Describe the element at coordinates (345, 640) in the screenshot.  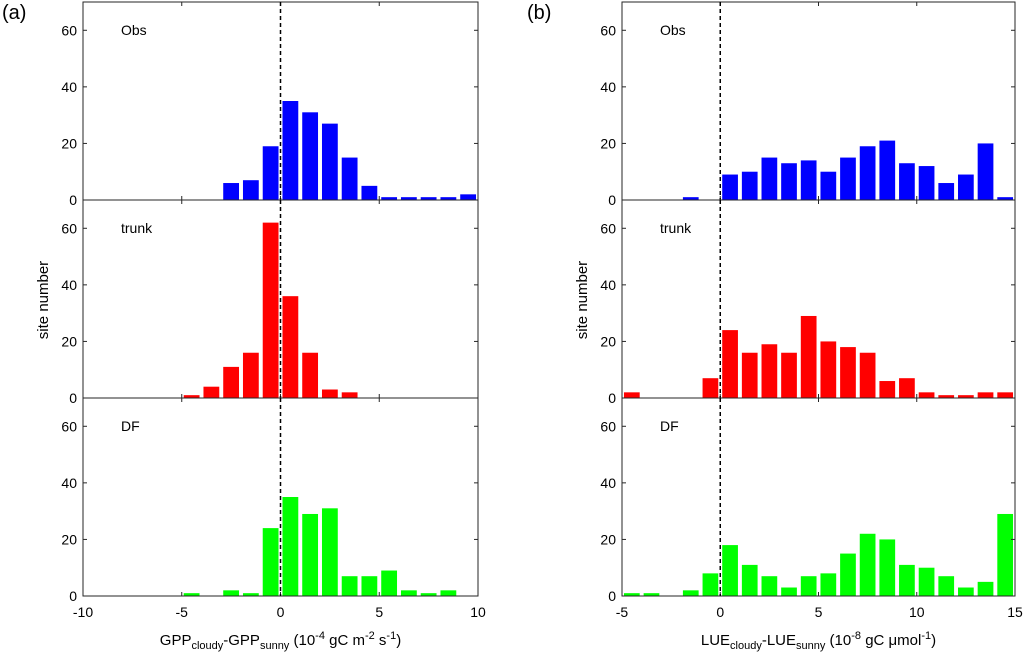
I see `x-label-text: gC m` at that location.